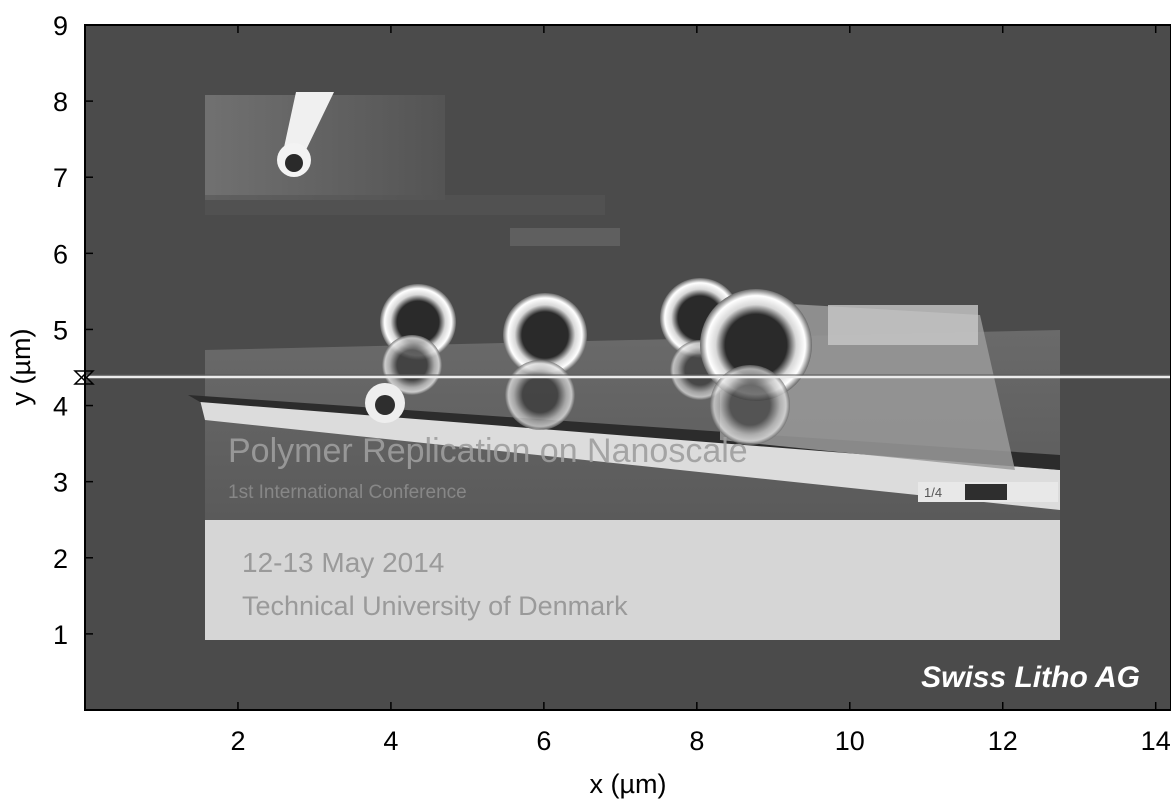 The height and width of the screenshot is (803, 1171). I want to click on x-tick-label: 10, so click(850, 741).